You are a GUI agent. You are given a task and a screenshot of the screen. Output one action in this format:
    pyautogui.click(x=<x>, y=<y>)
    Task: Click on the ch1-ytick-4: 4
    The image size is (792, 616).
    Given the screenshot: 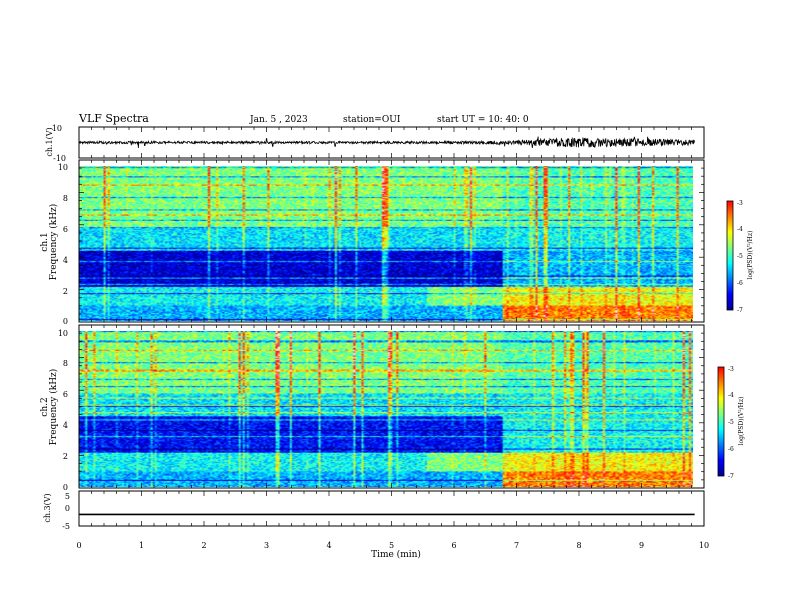 What is the action you would take?
    pyautogui.click(x=65, y=260)
    